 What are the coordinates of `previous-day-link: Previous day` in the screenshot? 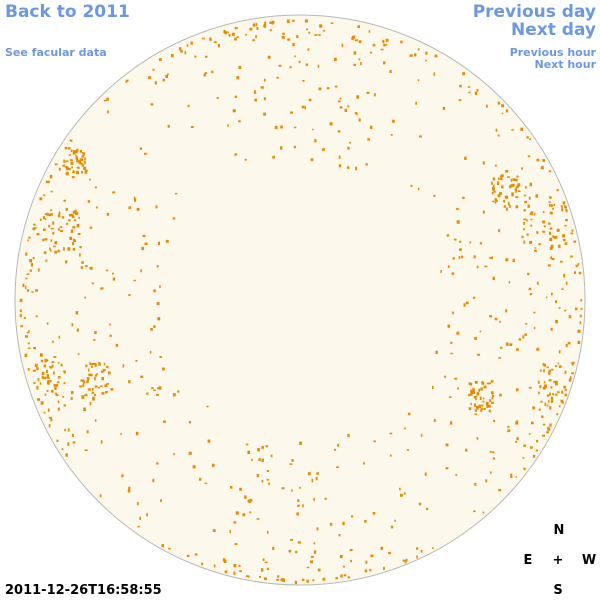 It's located at (534, 12).